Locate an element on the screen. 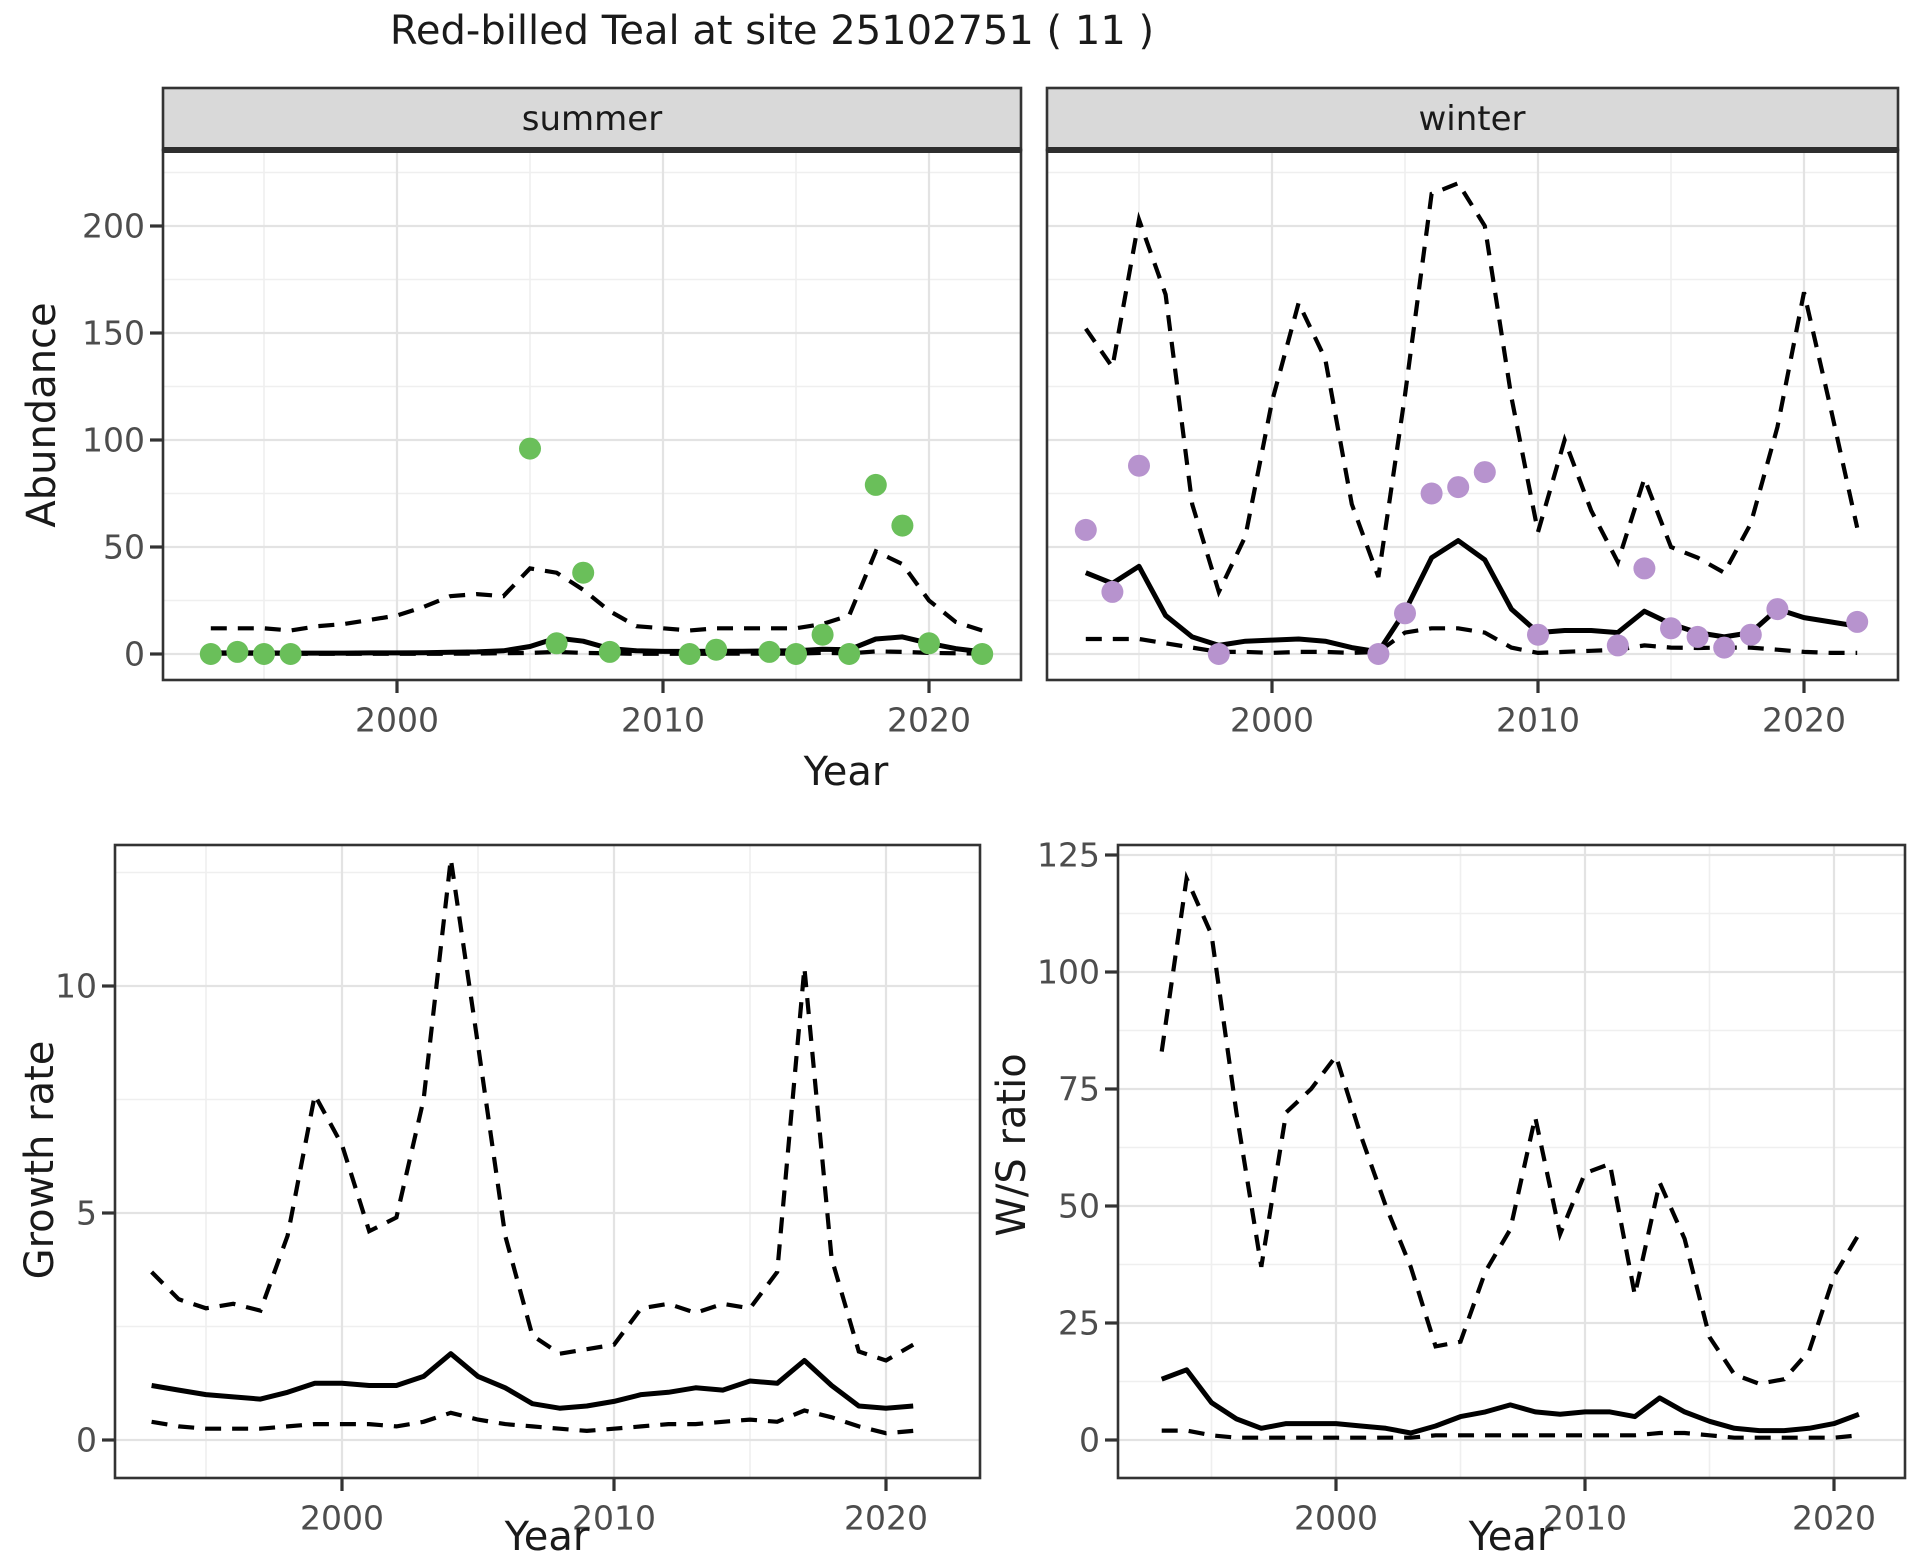 Image resolution: width=1920 pixels, height=1560 pixels. x-axis-title-year-ws: Year is located at coordinates (1511, 1537).